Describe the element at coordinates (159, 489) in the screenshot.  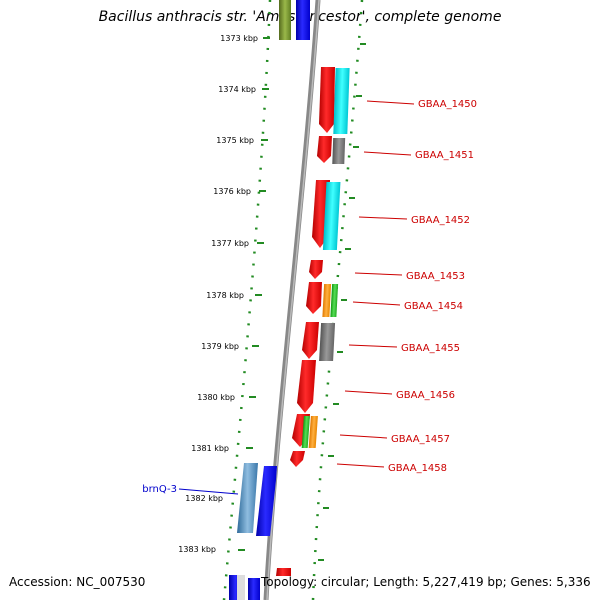
I see `gene-label-brnq-3: brnQ-3` at that location.